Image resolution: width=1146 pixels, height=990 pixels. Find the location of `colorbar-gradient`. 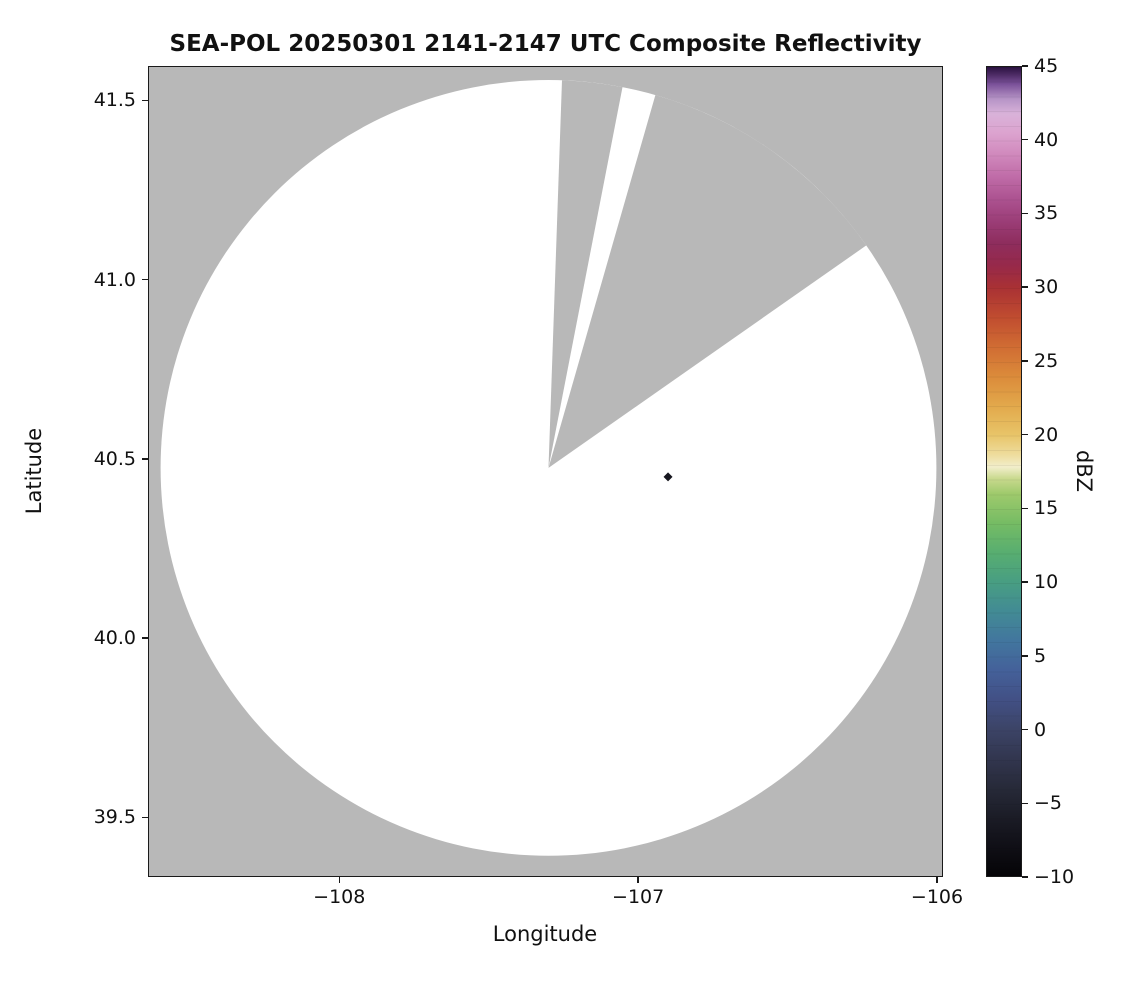

colorbar-gradient is located at coordinates (1004, 471).